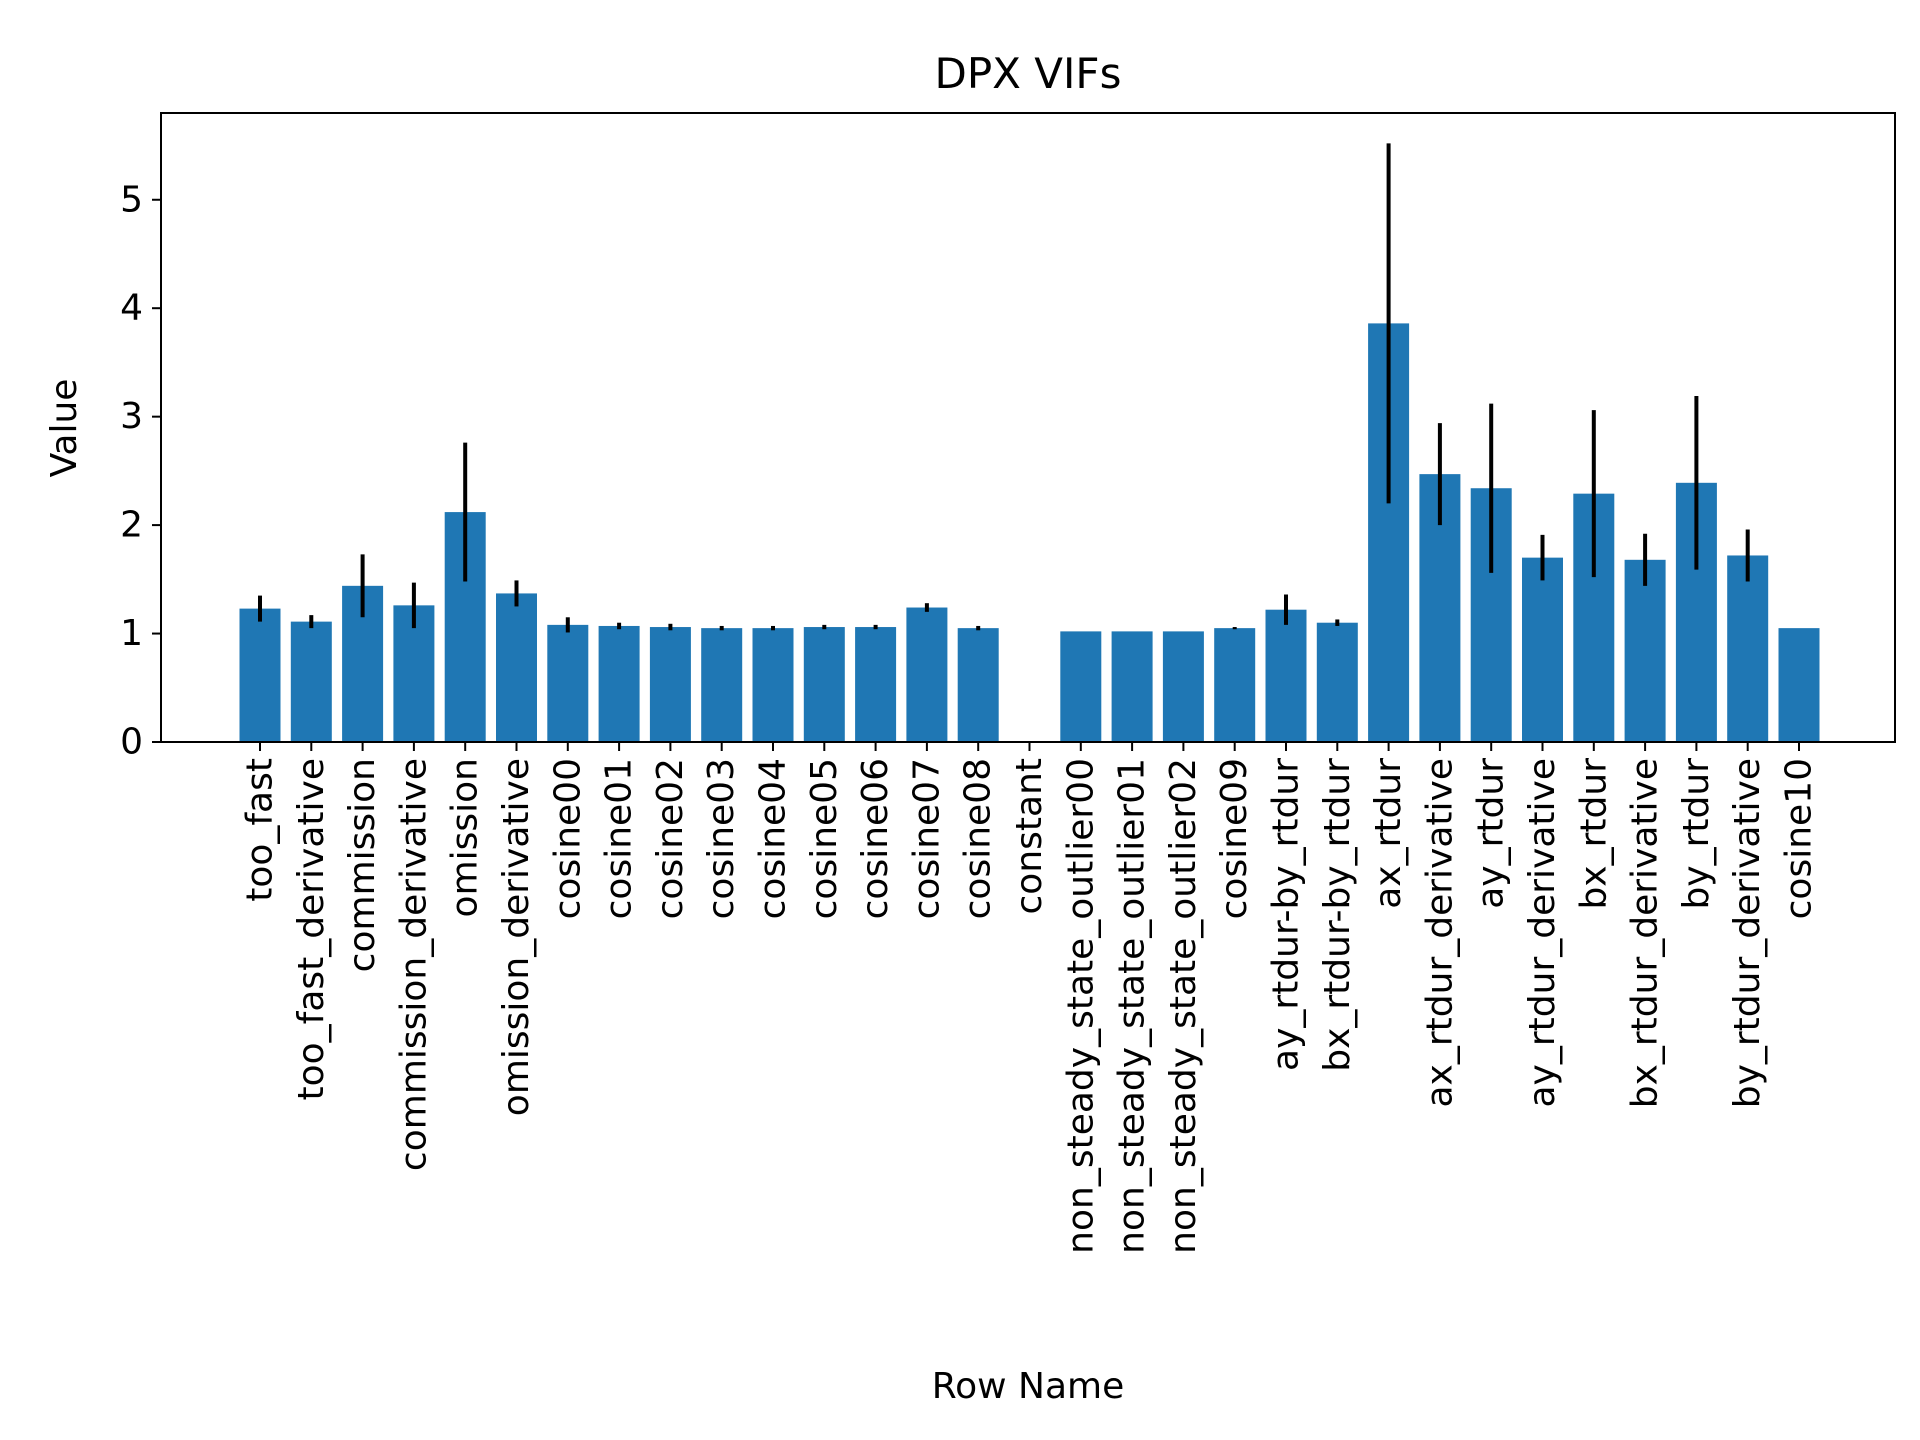 The width and height of the screenshot is (1920, 1440). Describe the element at coordinates (1337, 915) in the screenshot. I see `x-tick-label-bx_rtdur-by_rtdur: bx_rtdur-by_rtdur` at that location.